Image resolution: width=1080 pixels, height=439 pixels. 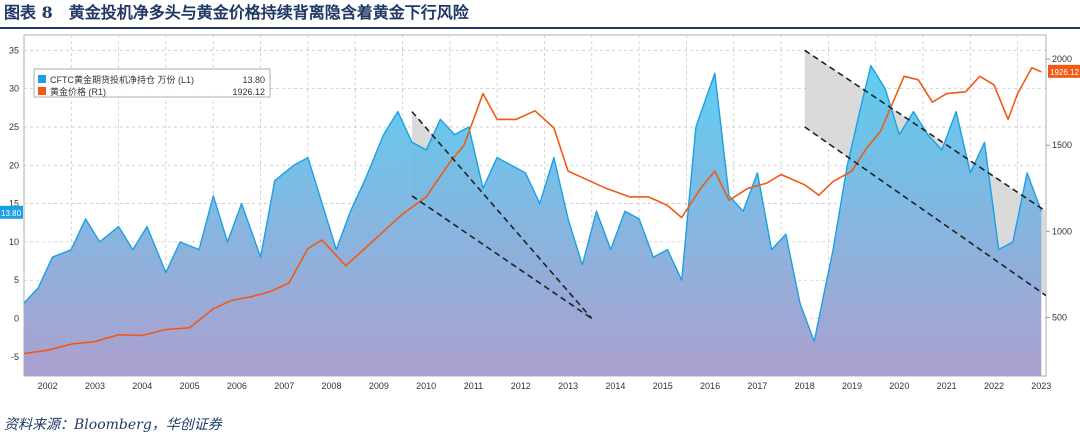 I want to click on x-tick-label: 2006, so click(x=237, y=386).